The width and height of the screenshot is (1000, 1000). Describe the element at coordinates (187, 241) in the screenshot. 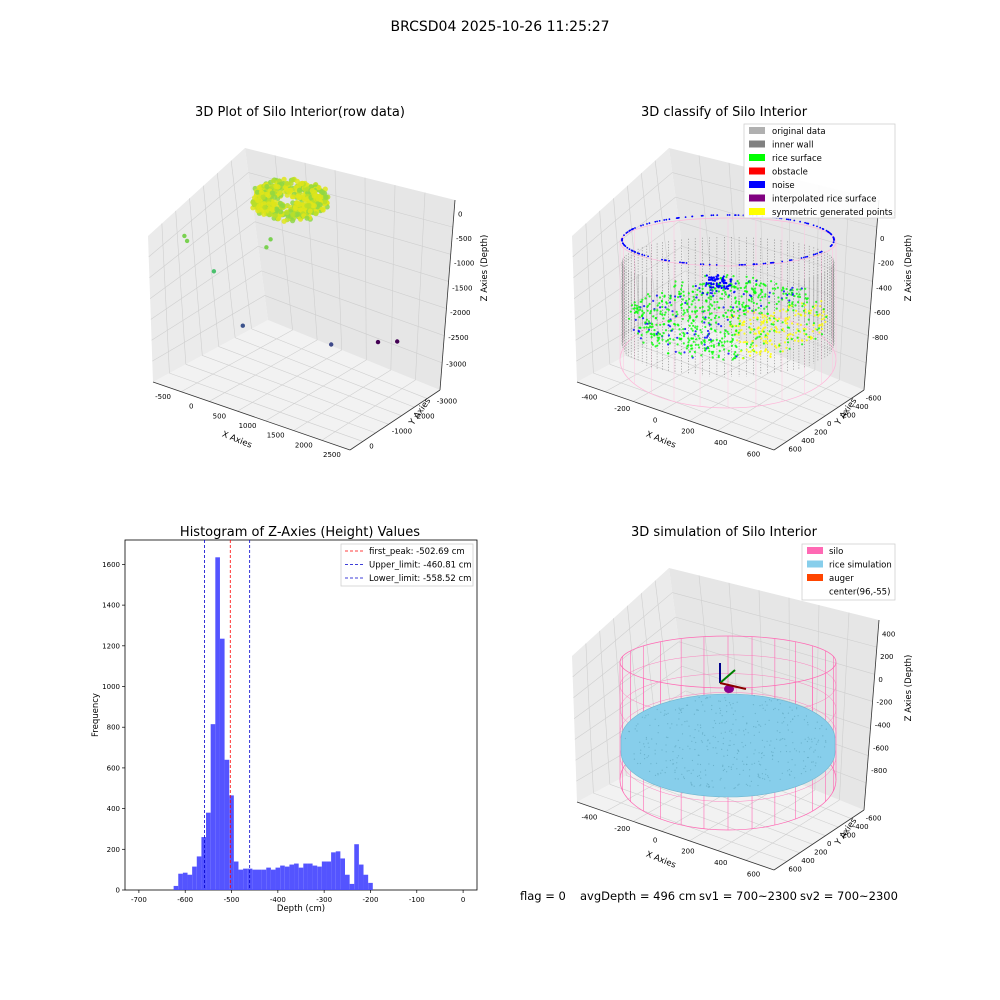

I see `raw-outlier-point` at that location.